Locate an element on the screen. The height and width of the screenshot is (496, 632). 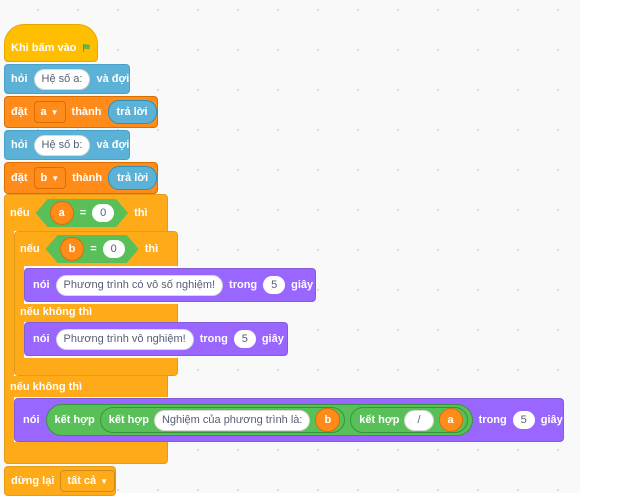
stop-option-dropdown: tất cả ▼ is located at coordinates (88, 481).